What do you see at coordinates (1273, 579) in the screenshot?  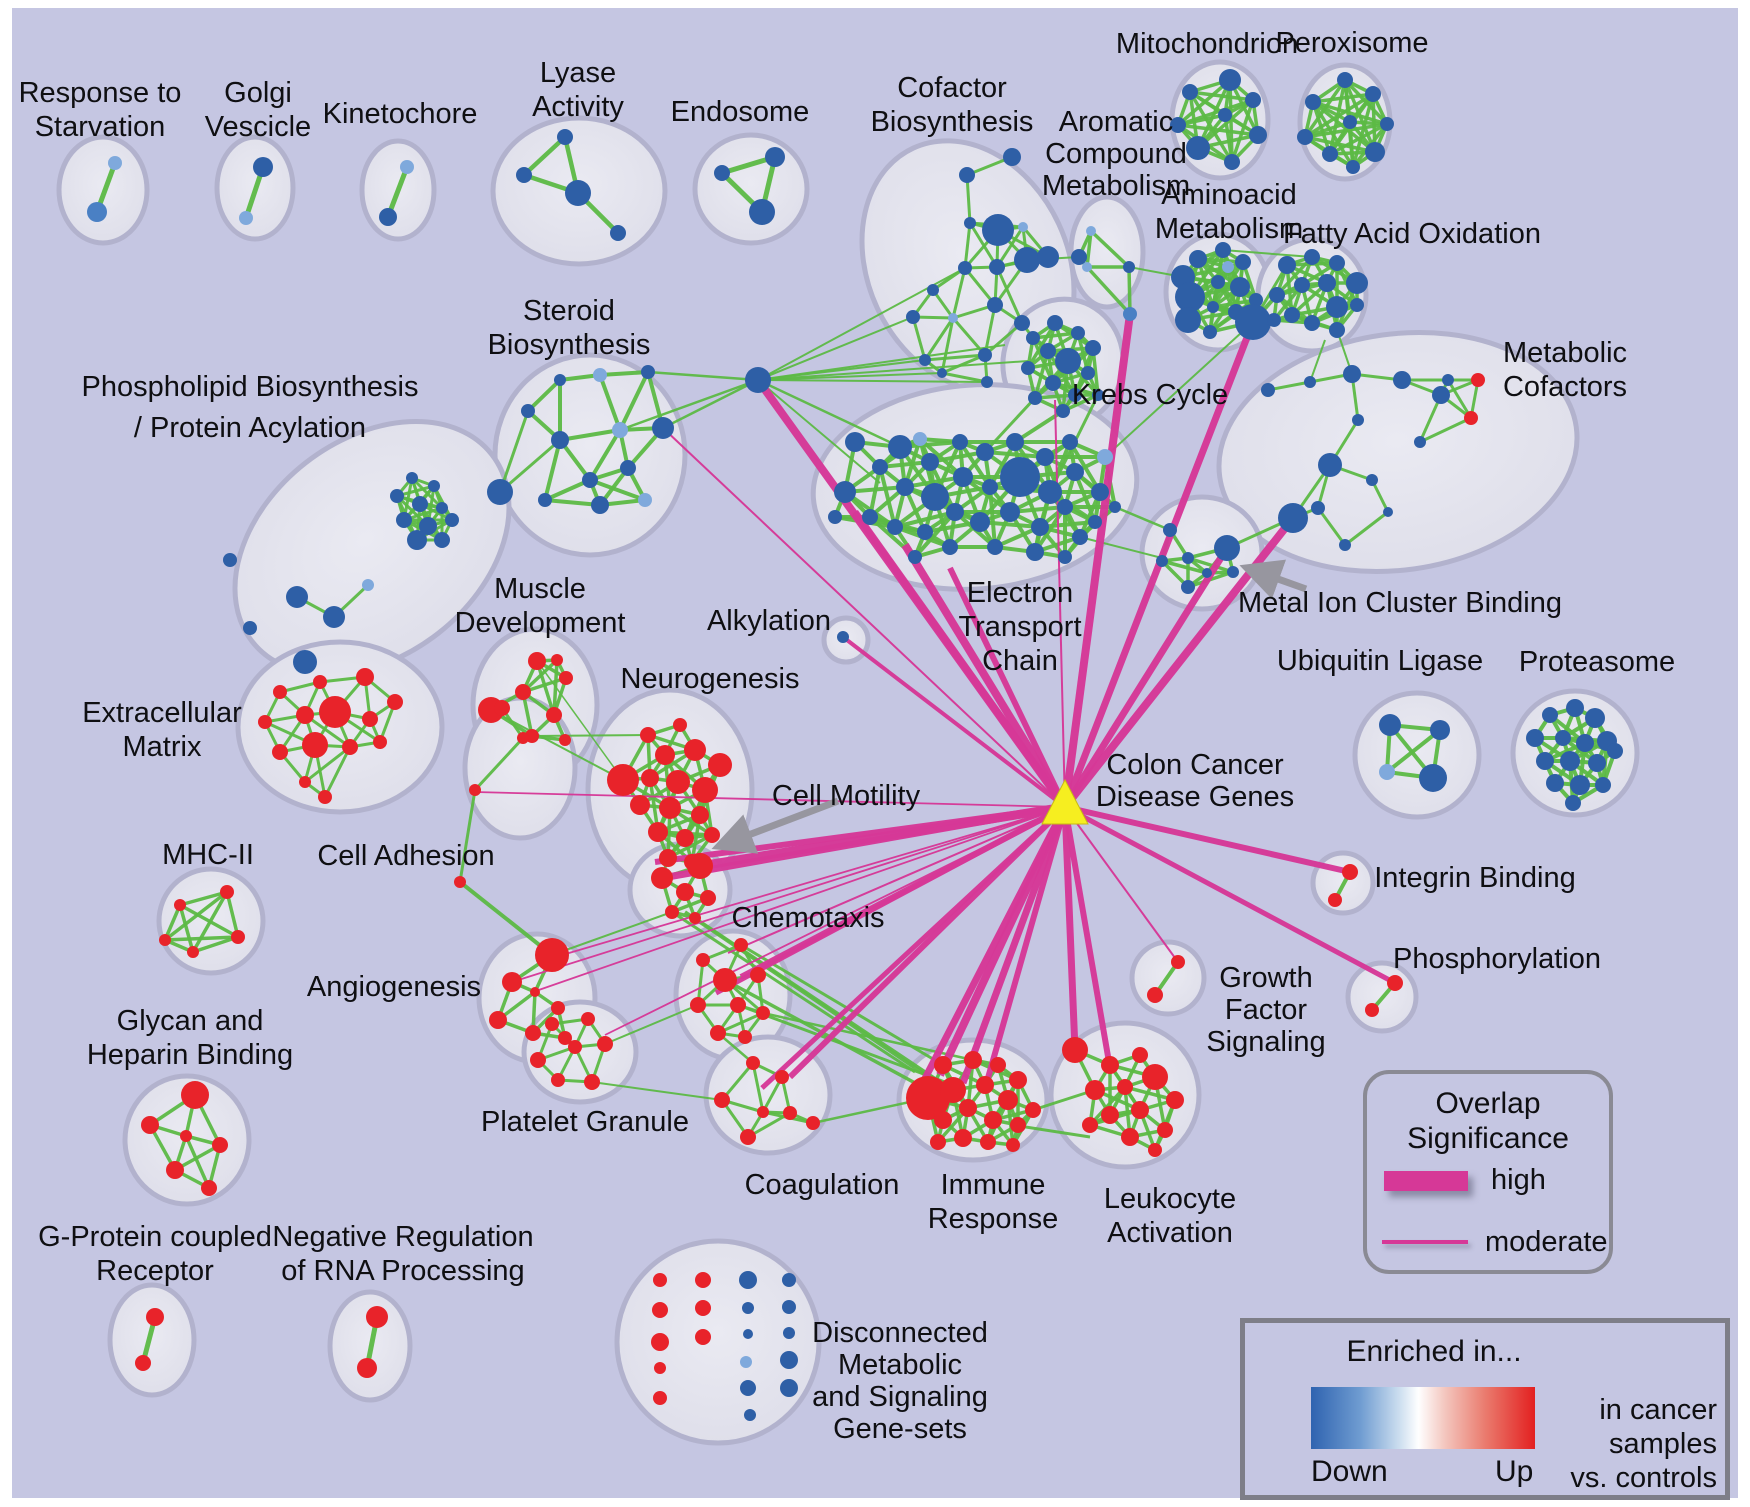 I see `callout-arrow` at bounding box center [1273, 579].